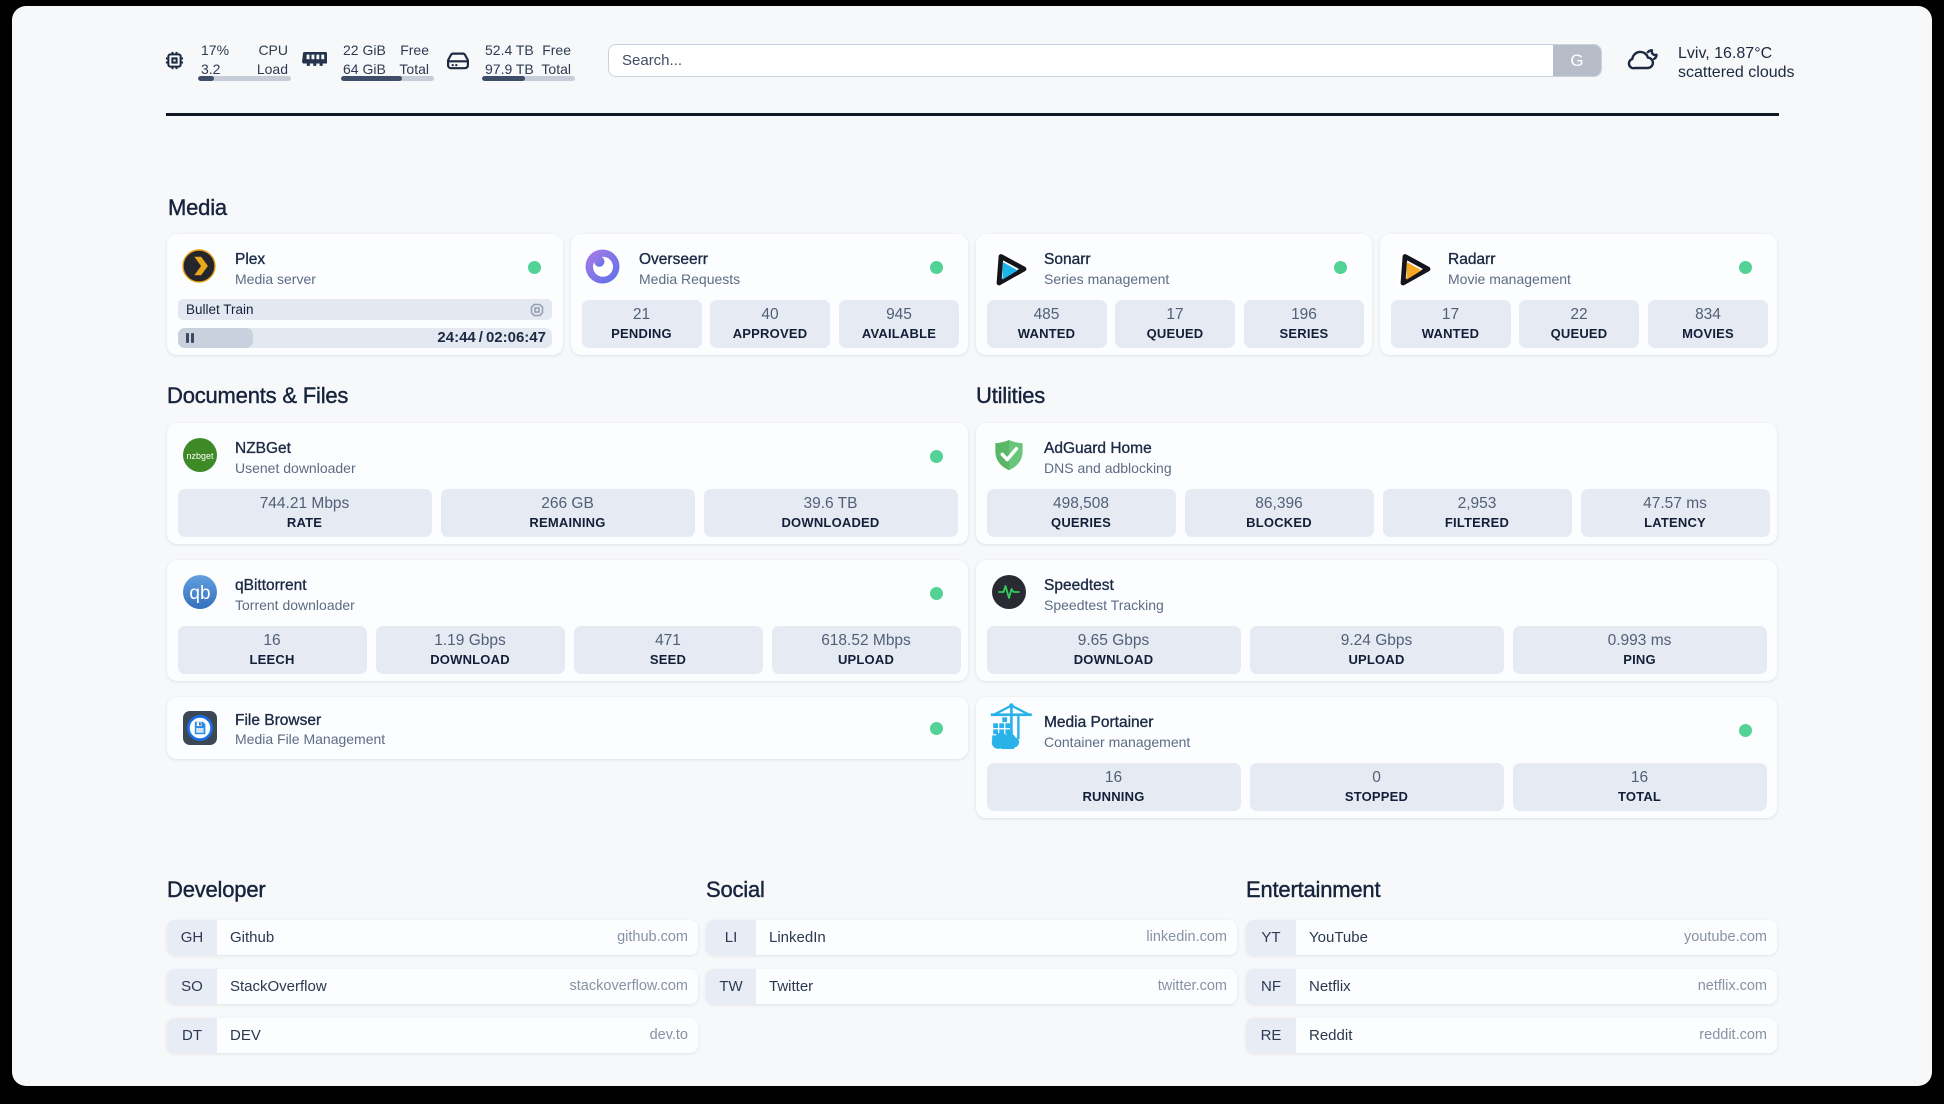 The height and width of the screenshot is (1104, 1944). Describe the element at coordinates (199, 593) in the screenshot. I see `svg-text: qb` at that location.